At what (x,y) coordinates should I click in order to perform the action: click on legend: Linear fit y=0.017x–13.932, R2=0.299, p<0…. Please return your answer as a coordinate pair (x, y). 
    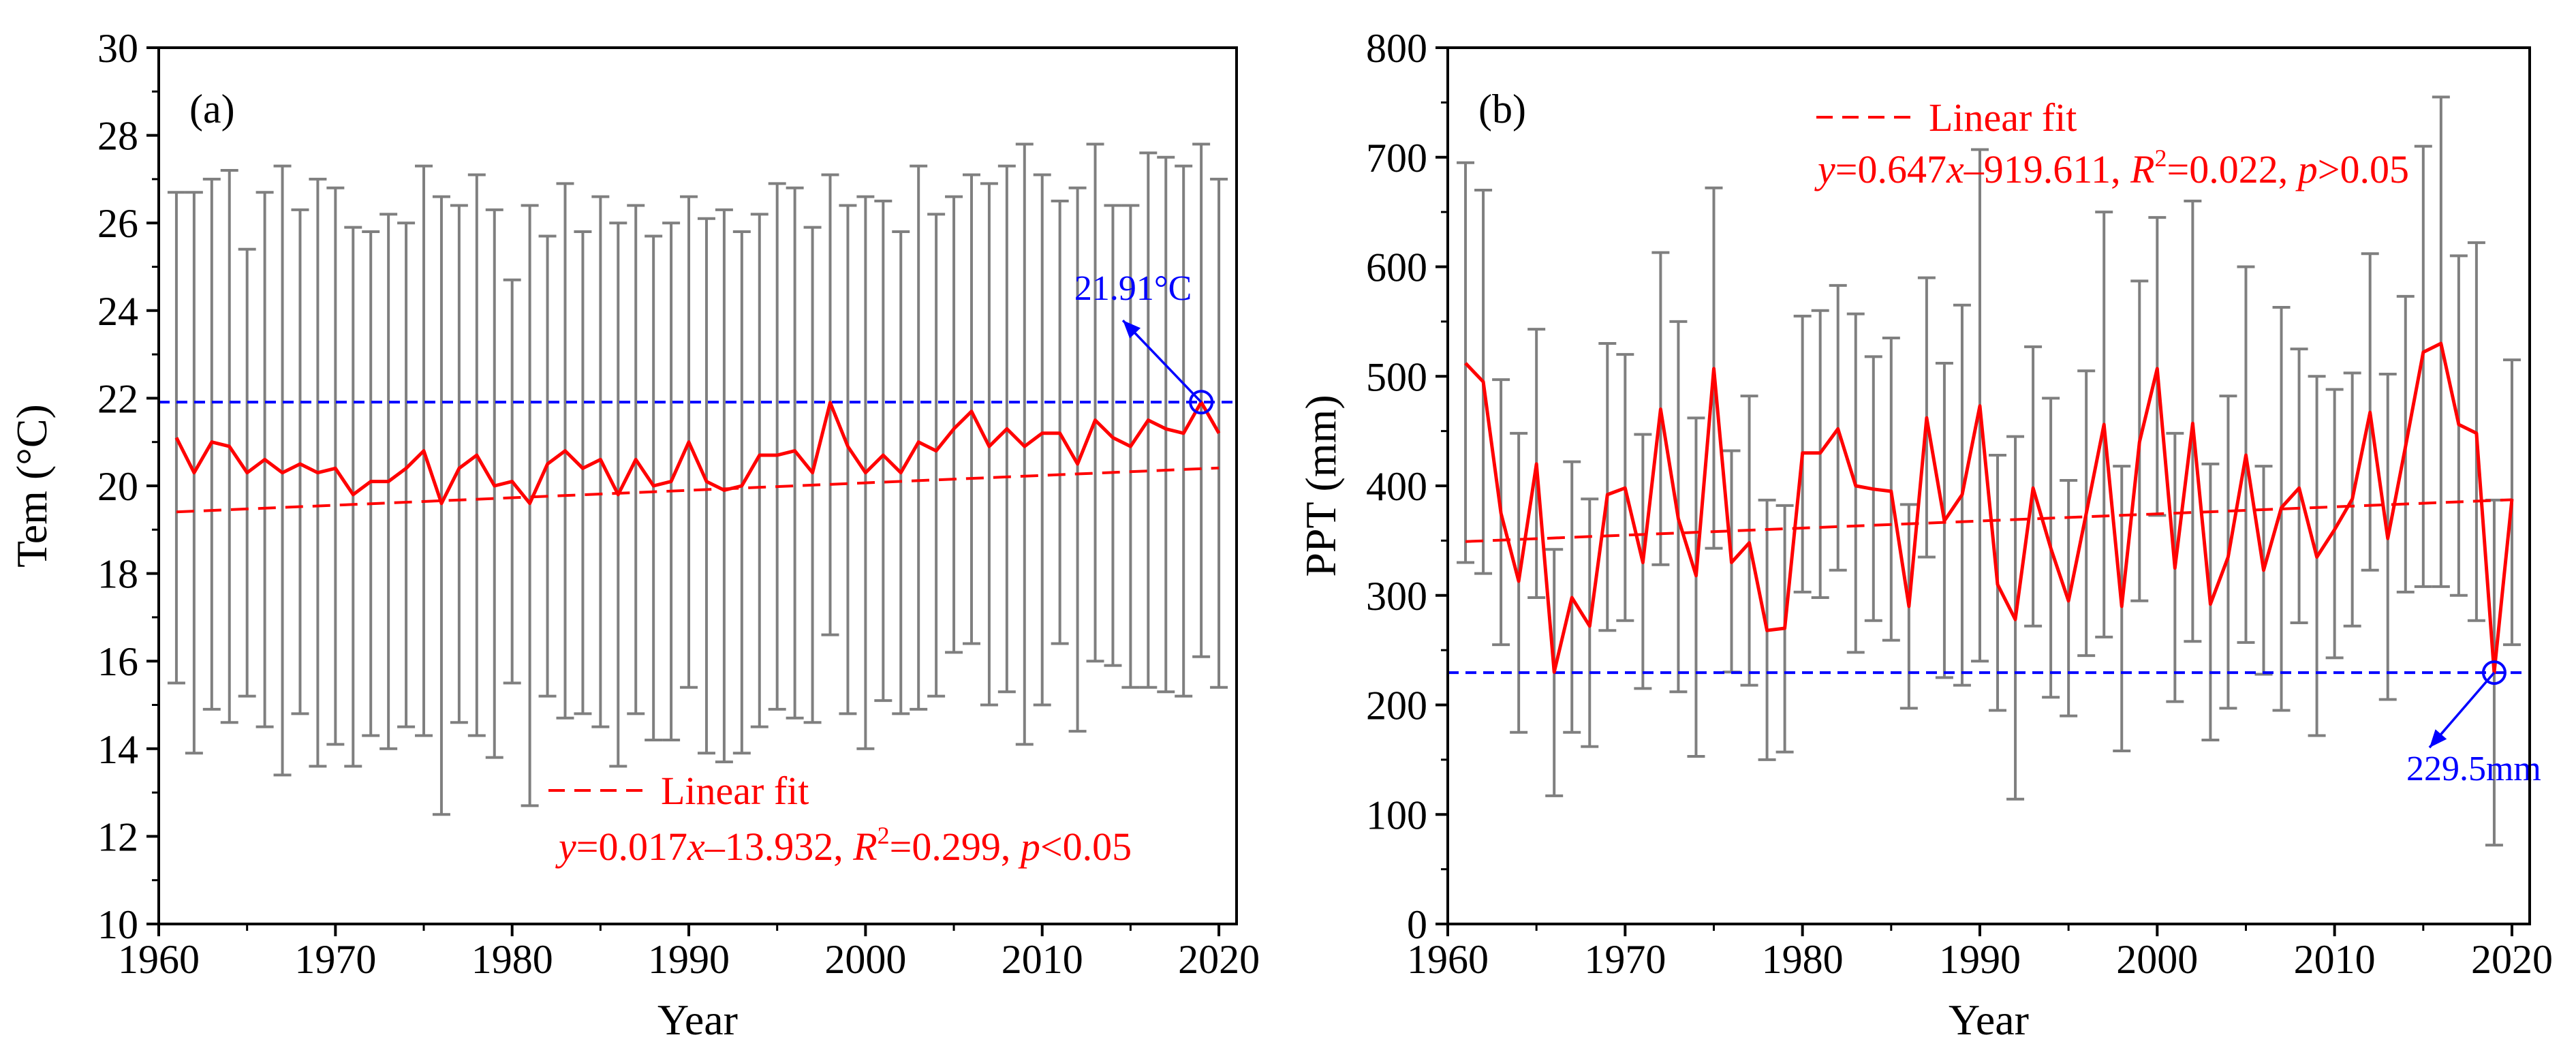
    Looking at the image, I should click on (840, 819).